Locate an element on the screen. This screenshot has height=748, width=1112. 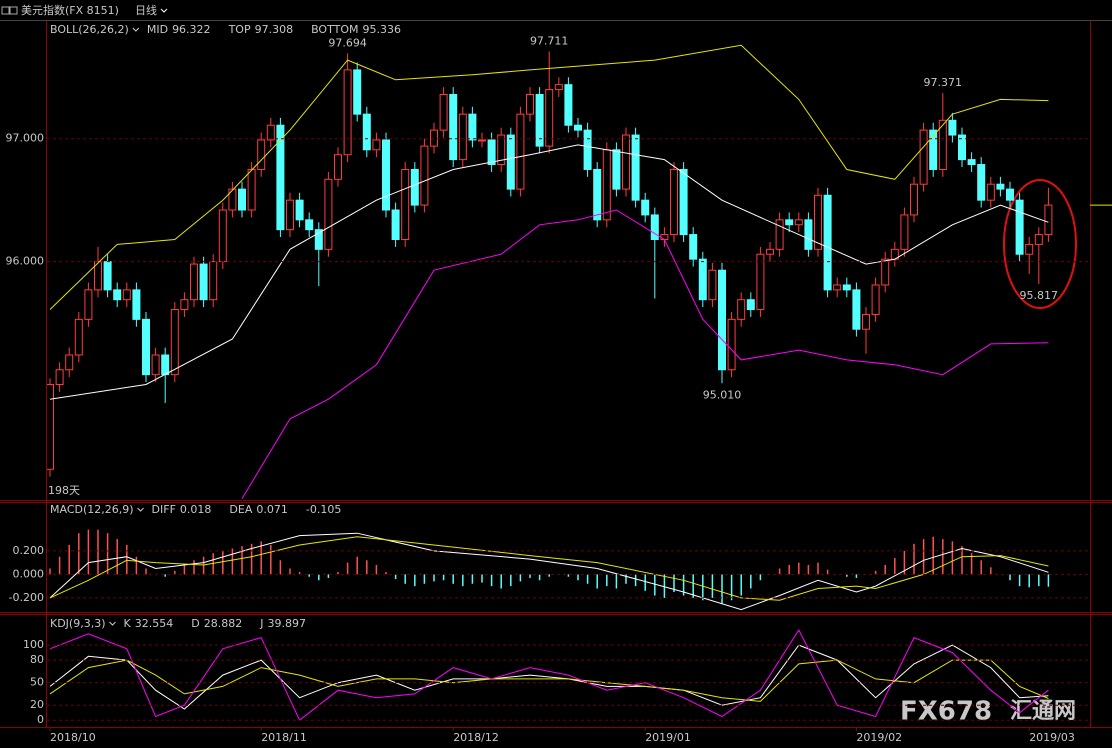
x-tick-label: 2019/03 is located at coordinates (1052, 737).